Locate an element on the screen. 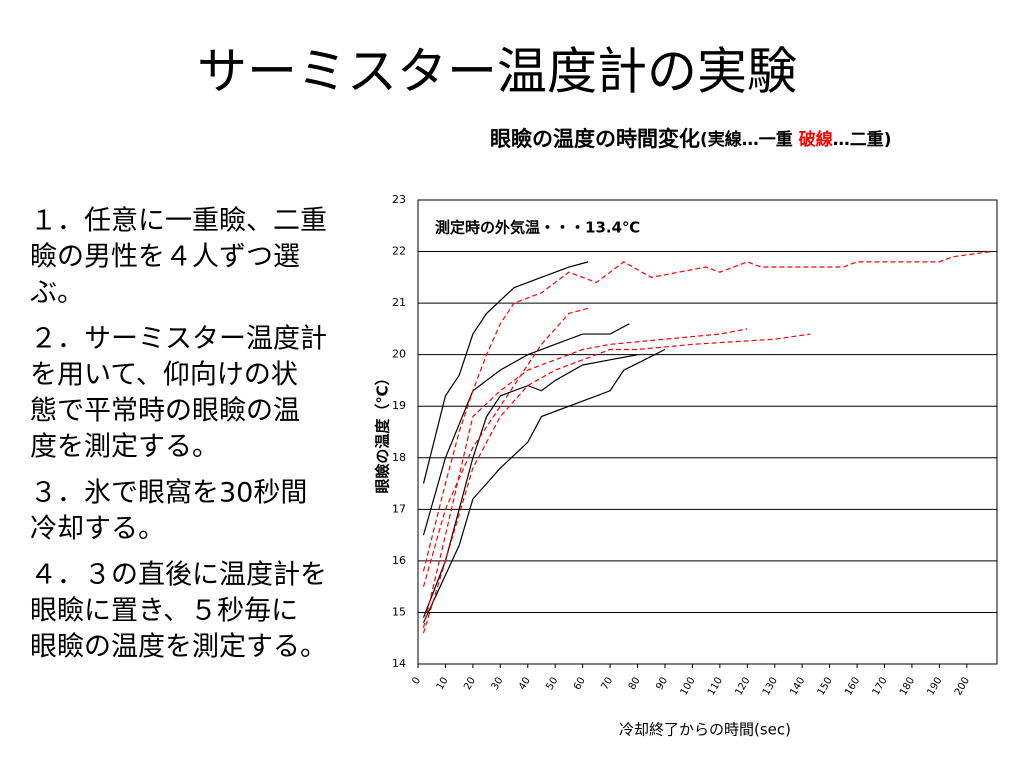 Image resolution: width=1024 pixels, height=772 pixels. x-tick-label: 30 is located at coordinates (498, 684).